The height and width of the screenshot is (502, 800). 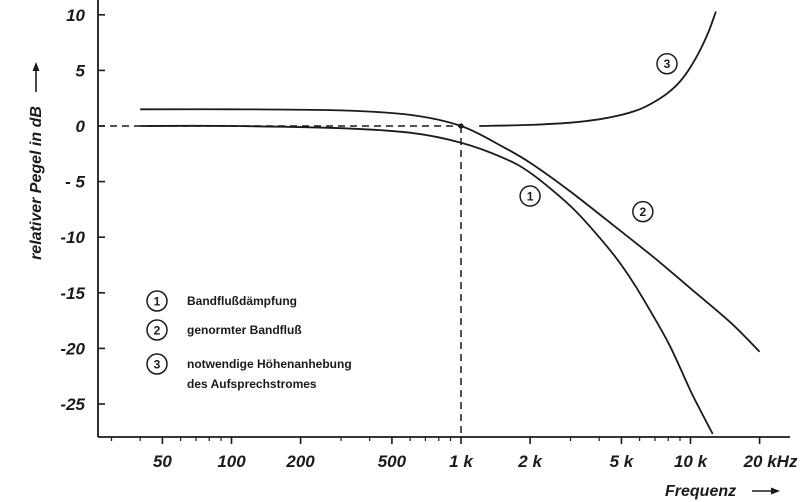 What do you see at coordinates (700, 491) in the screenshot?
I see `x-axis-title: Frequenz` at bounding box center [700, 491].